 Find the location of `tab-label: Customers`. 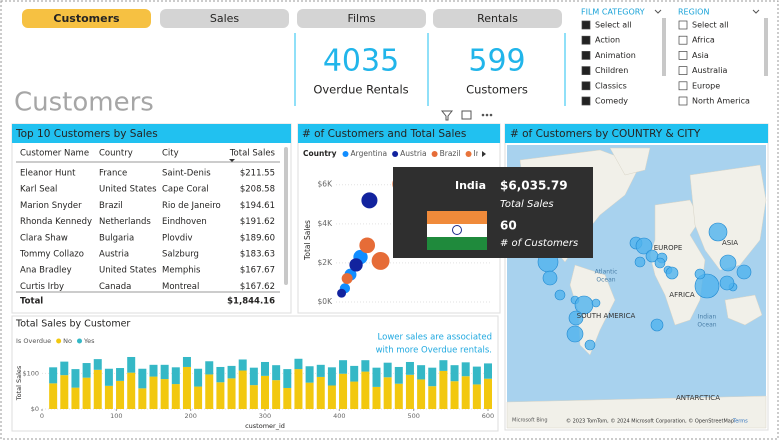

tab-label: Customers is located at coordinates (86, 18).